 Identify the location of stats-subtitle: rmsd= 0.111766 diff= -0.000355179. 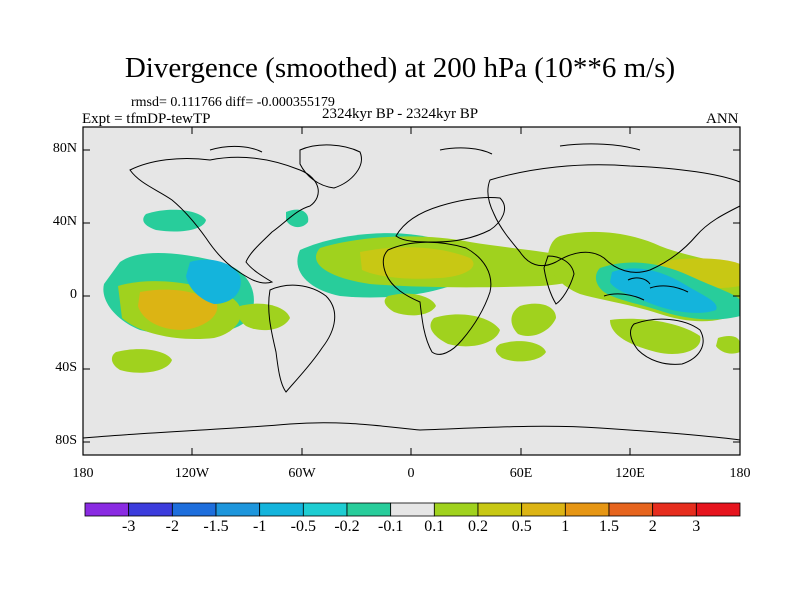
(233, 102).